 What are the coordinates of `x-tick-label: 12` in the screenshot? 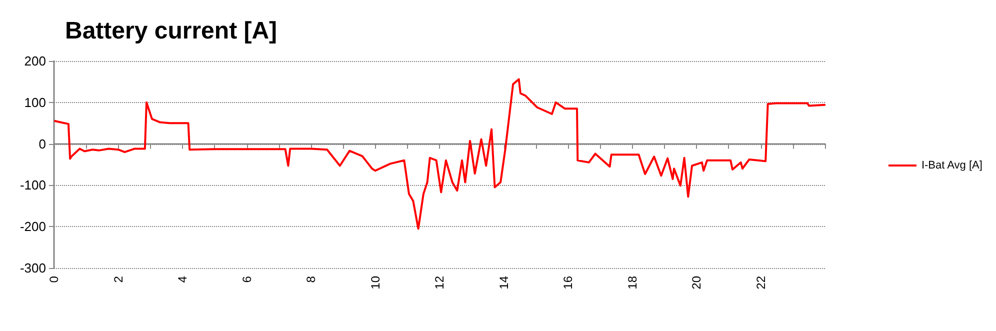 It's located at (439, 283).